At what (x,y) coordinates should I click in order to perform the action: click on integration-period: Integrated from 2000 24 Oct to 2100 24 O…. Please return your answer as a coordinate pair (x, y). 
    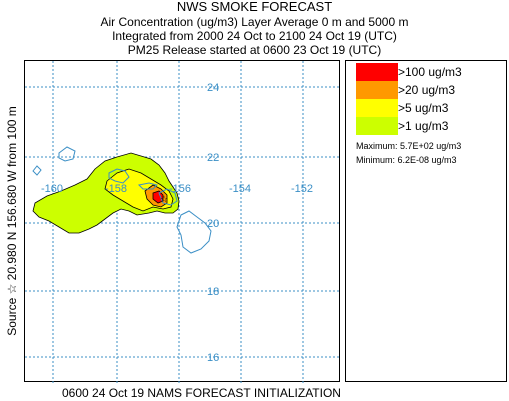
    Looking at the image, I should click on (254, 36).